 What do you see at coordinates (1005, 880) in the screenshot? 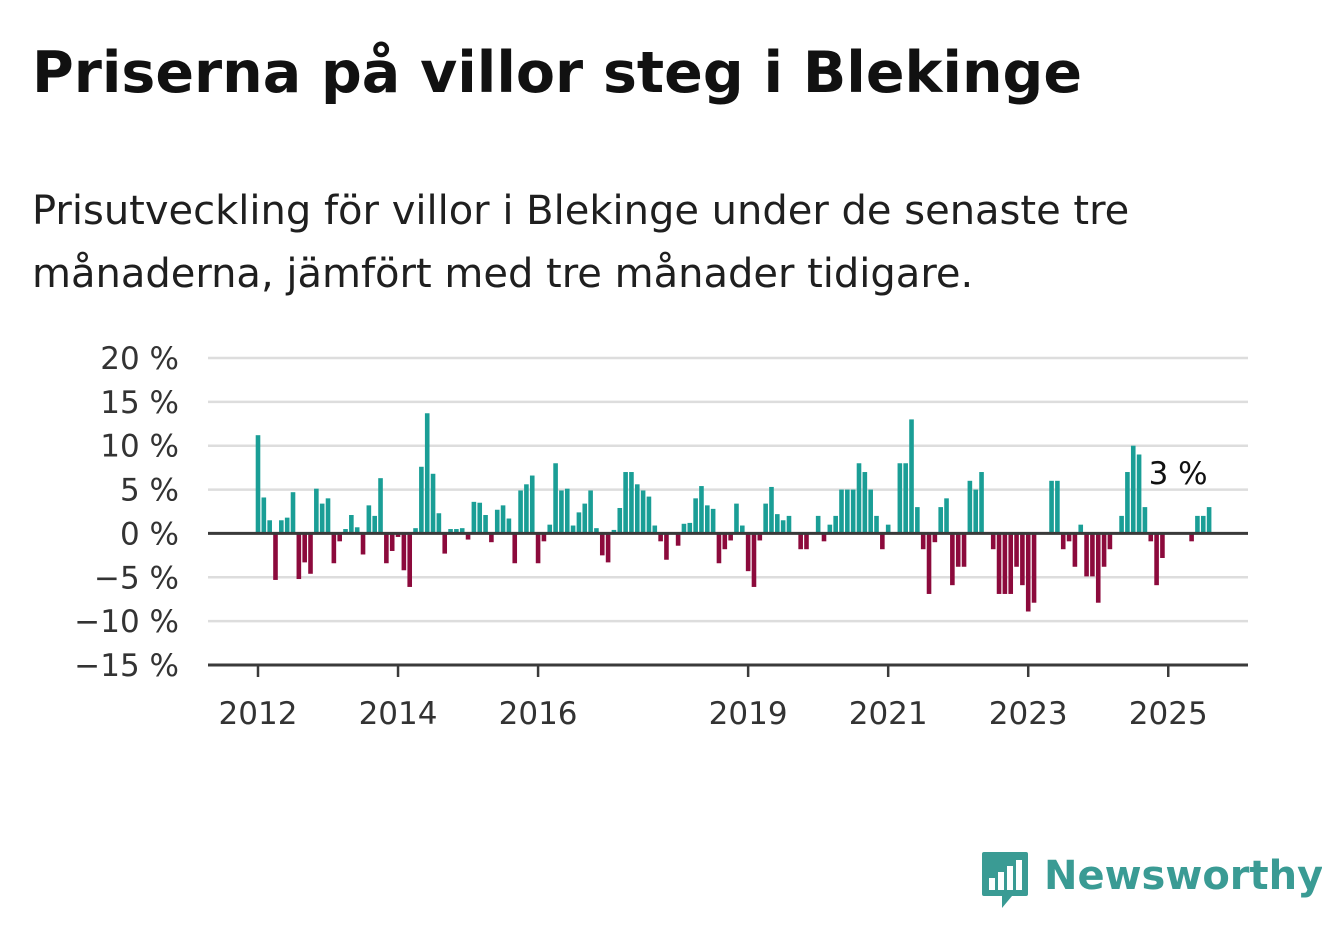
I see `newsworthy-logo-icon` at bounding box center [1005, 880].